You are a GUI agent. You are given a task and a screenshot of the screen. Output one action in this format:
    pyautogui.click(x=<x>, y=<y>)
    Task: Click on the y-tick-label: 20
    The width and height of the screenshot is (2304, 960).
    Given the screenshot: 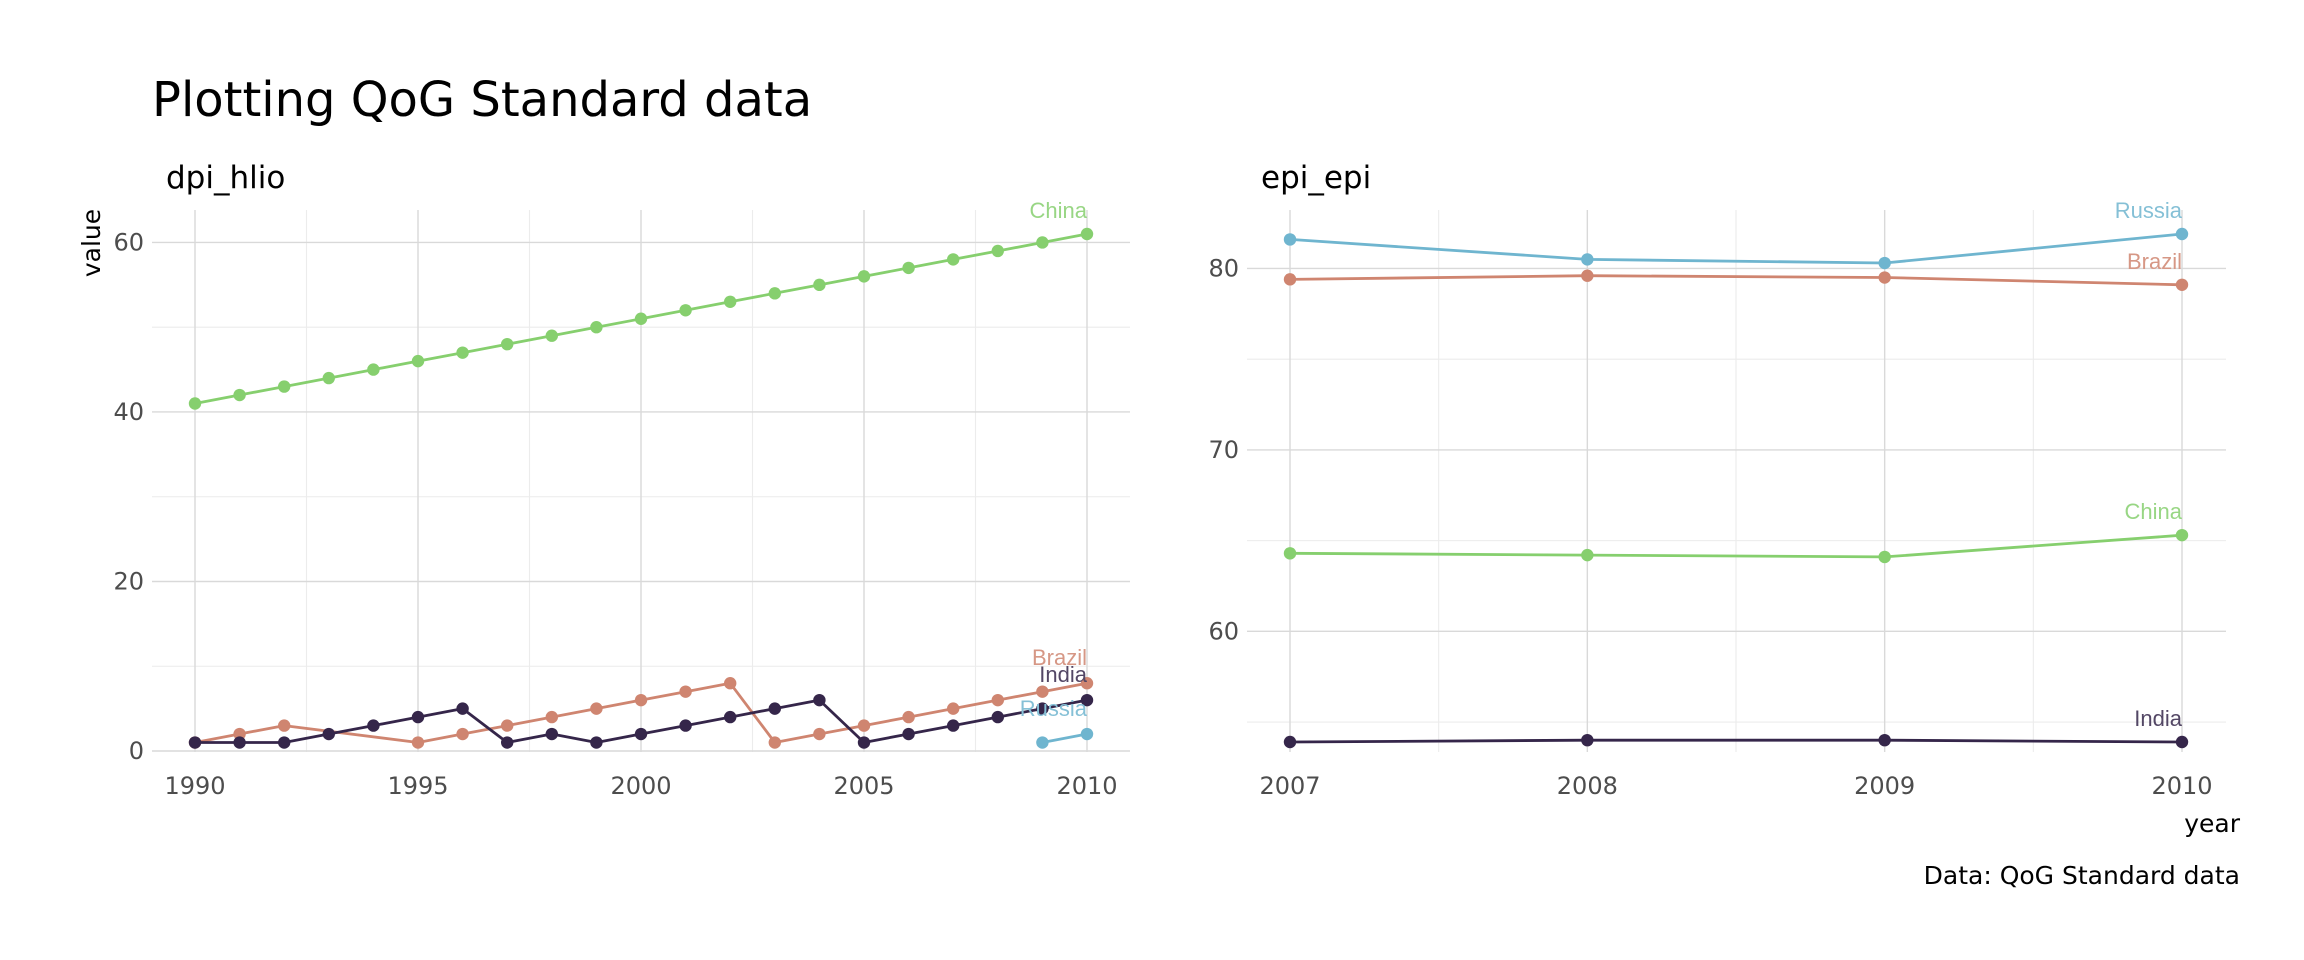 What is the action you would take?
    pyautogui.click(x=128, y=581)
    